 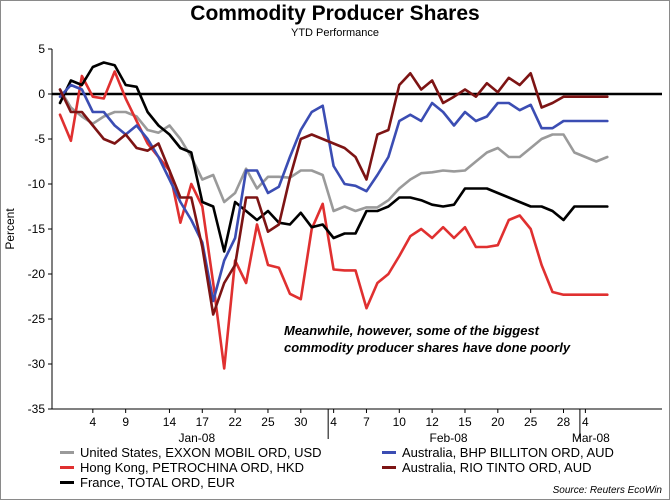 I want to click on x-tick-label: 15, so click(x=465, y=422).